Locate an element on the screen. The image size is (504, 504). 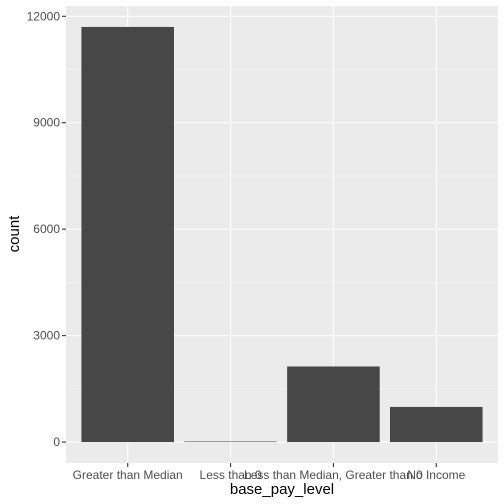
x-tick-label: No Income is located at coordinates (436, 475).